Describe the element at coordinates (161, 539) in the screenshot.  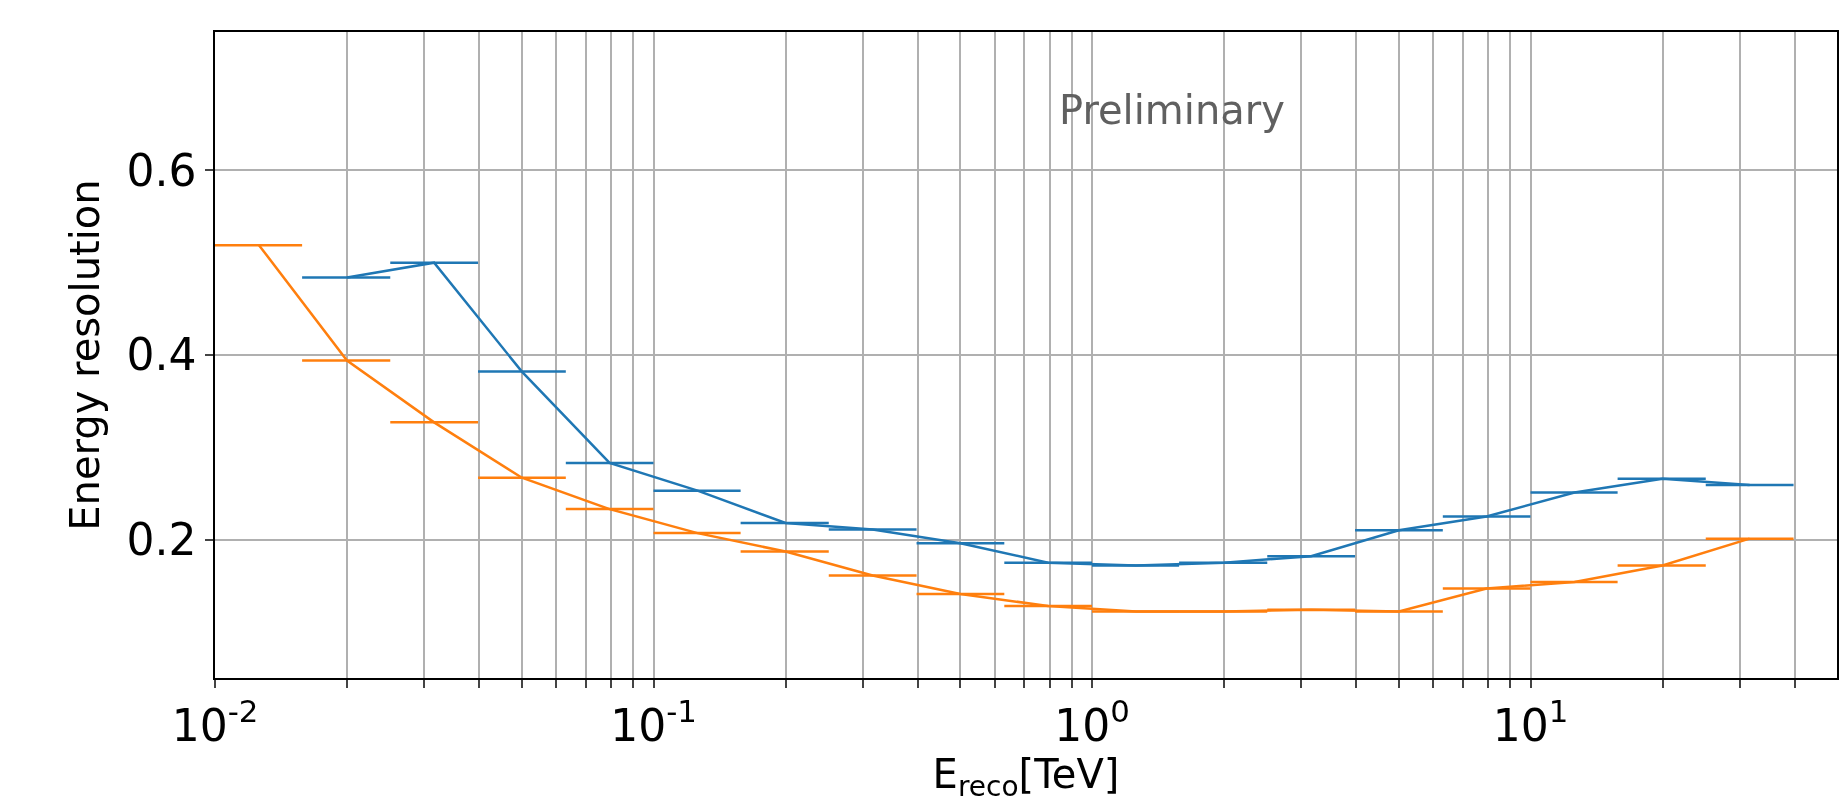
I see `y-tick-label: 0.2` at that location.